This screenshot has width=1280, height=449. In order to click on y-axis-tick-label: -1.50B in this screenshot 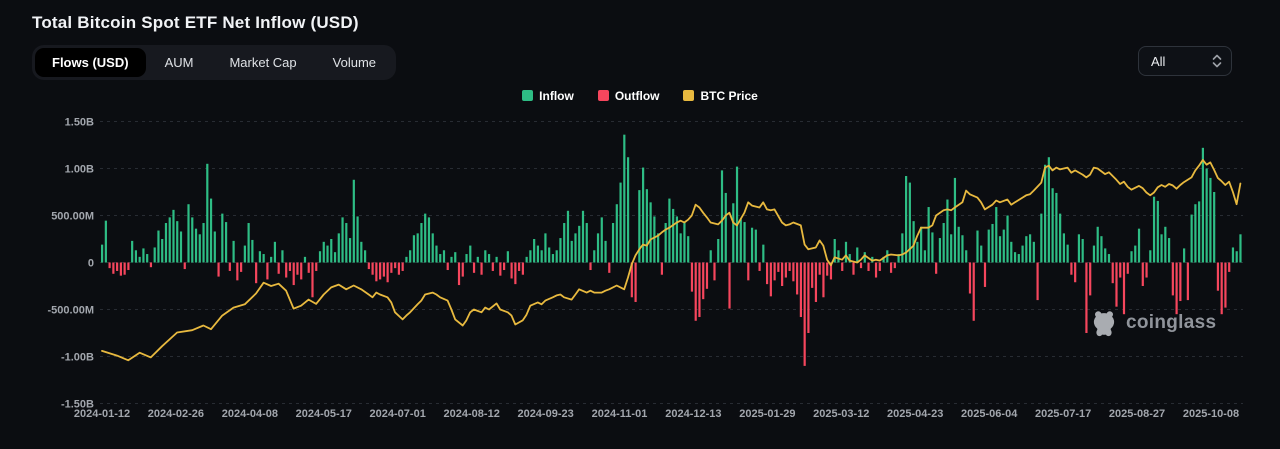, I will do `click(77, 405)`.